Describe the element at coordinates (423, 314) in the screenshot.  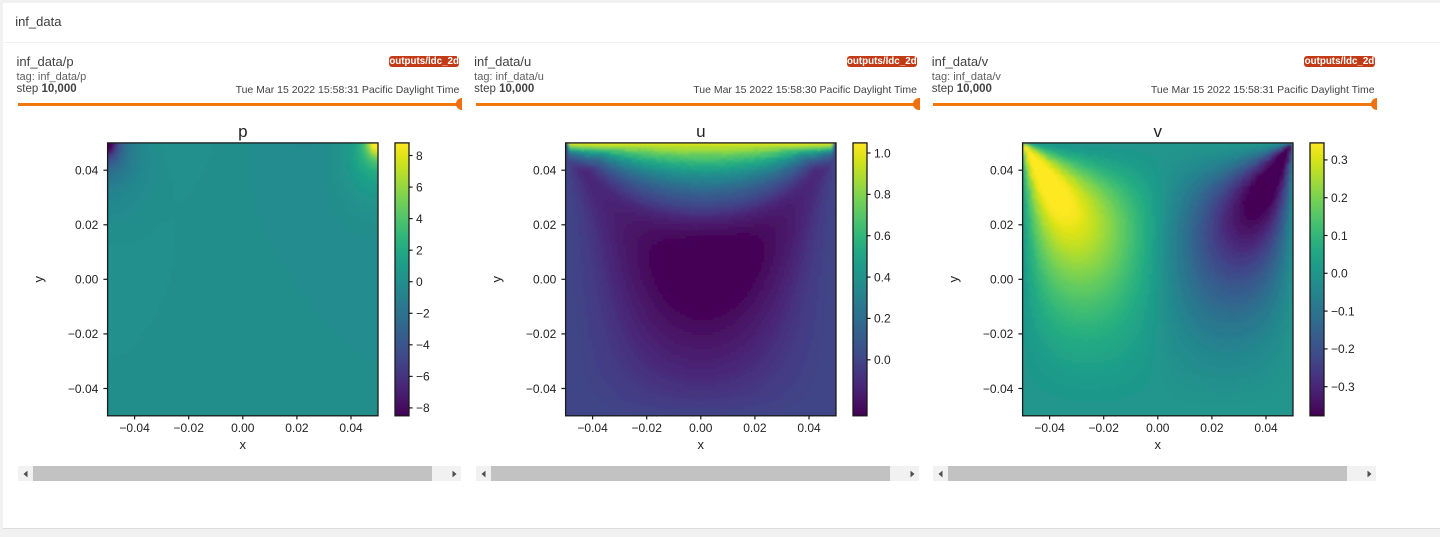
I see `svg-text: −2` at that location.